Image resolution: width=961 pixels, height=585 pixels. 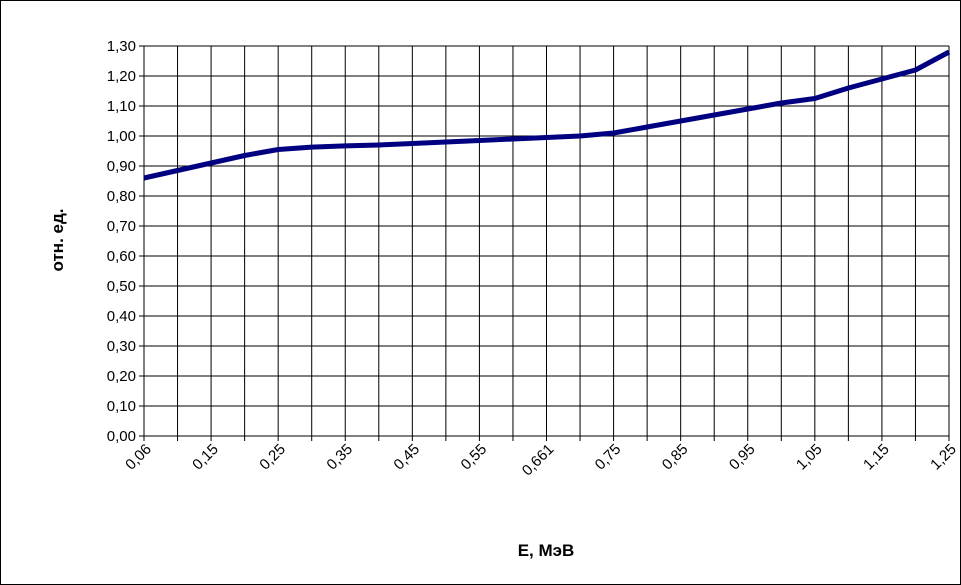 I want to click on x-axis-title: E, МэВ, so click(x=546, y=550).